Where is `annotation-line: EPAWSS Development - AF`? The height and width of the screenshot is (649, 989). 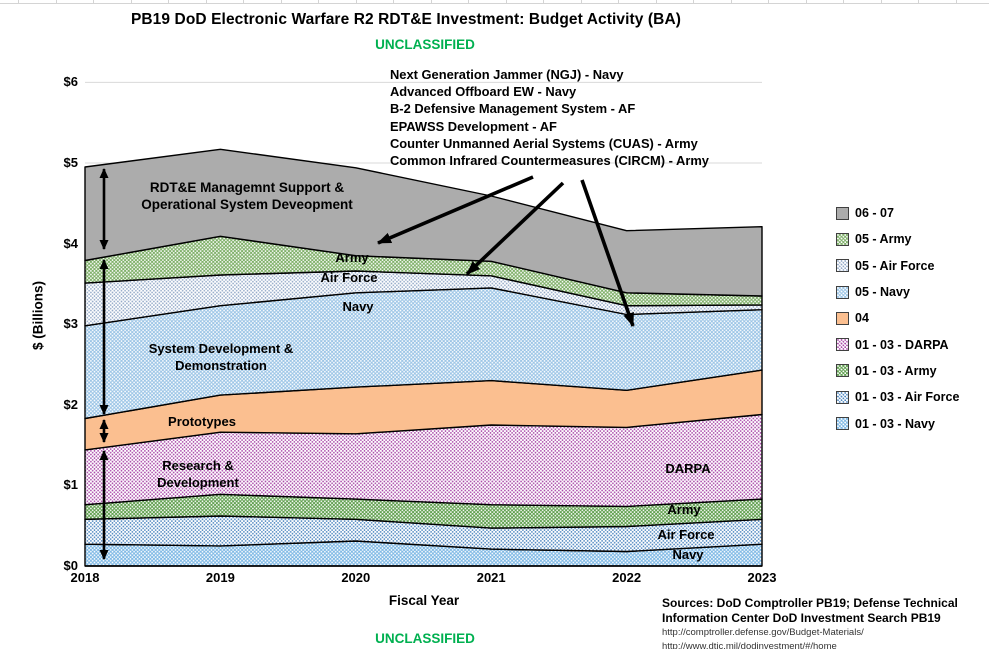 annotation-line: EPAWSS Development - AF is located at coordinates (473, 126).